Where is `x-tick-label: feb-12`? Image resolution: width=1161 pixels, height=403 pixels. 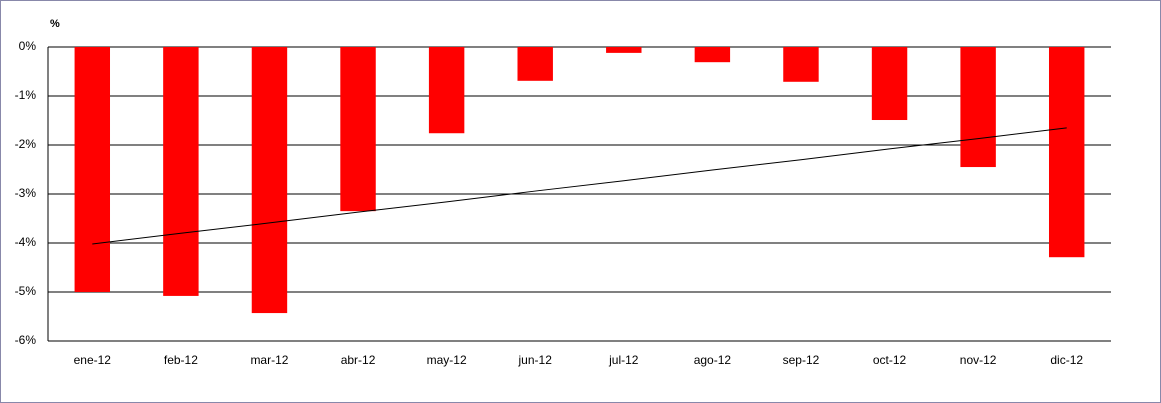
x-tick-label: feb-12 is located at coordinates (181, 360).